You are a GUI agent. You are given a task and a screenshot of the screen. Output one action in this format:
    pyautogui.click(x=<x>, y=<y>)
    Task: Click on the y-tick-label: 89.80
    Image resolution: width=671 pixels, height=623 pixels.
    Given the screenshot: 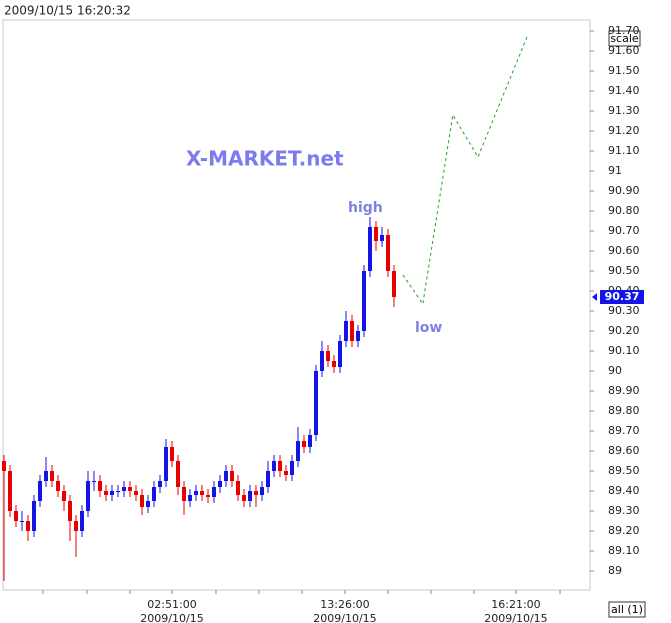 What is the action you would take?
    pyautogui.click(x=624, y=410)
    